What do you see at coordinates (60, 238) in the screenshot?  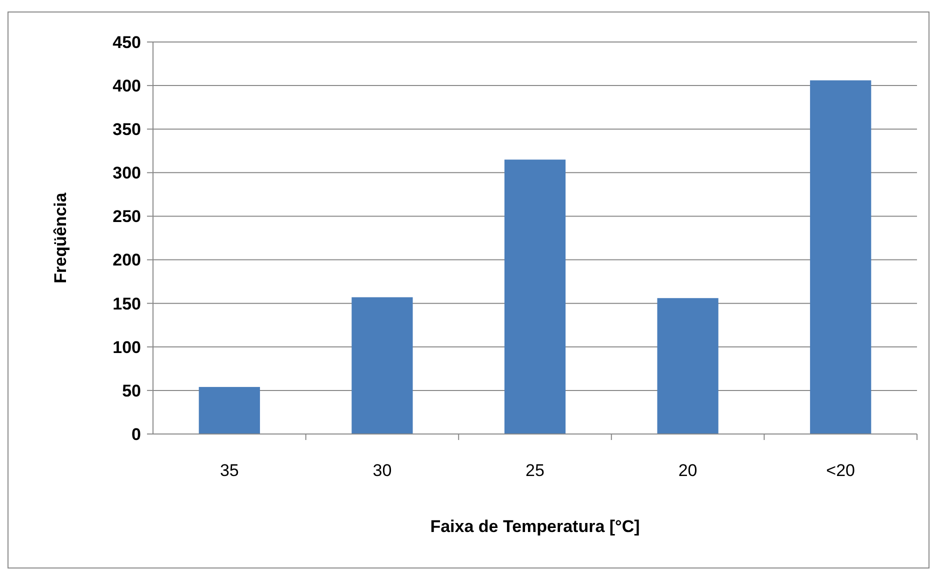 I see `y-axis-title: Freqüência` at bounding box center [60, 238].